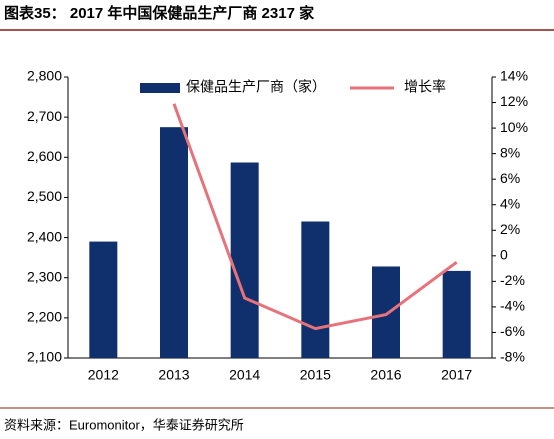 The image size is (554, 439). Describe the element at coordinates (44, 116) in the screenshot. I see `y-tick-label: 2,700` at that location.